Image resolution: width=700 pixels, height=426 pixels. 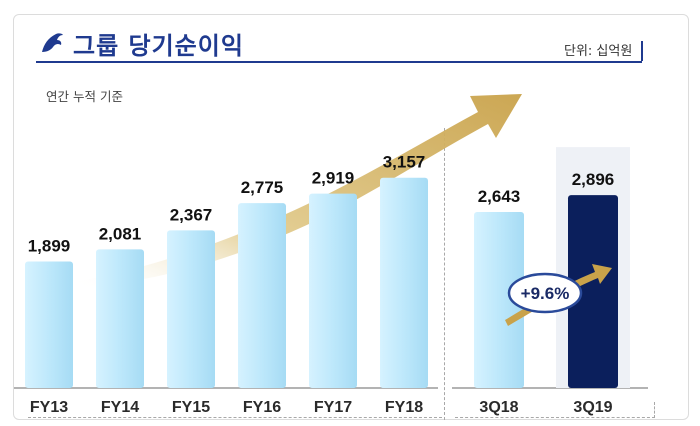 I want to click on category-label-fy13: FY13, so click(x=49, y=407).